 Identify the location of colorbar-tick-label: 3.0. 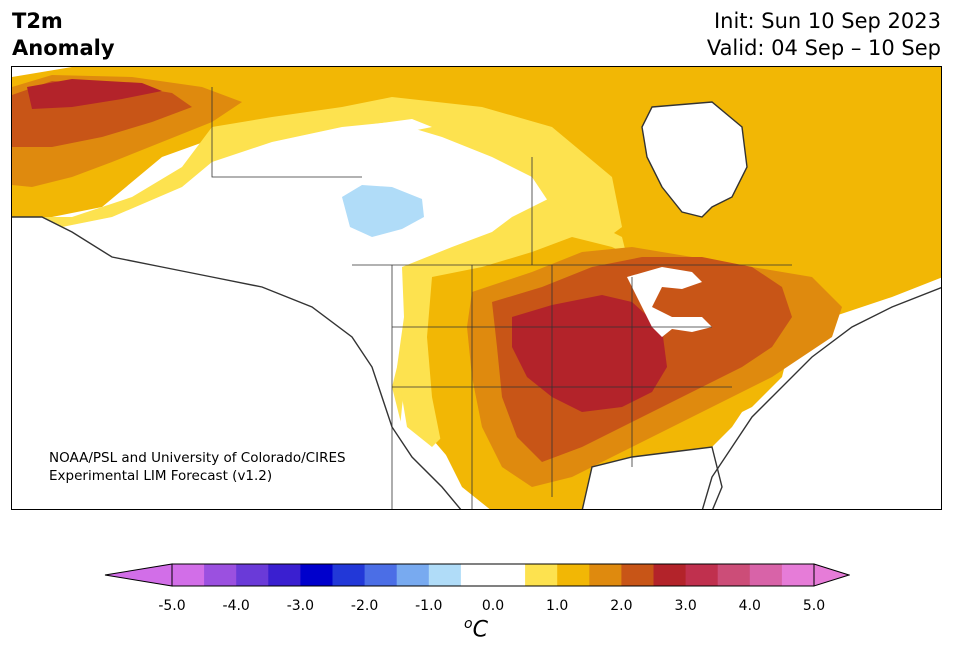
(685, 606).